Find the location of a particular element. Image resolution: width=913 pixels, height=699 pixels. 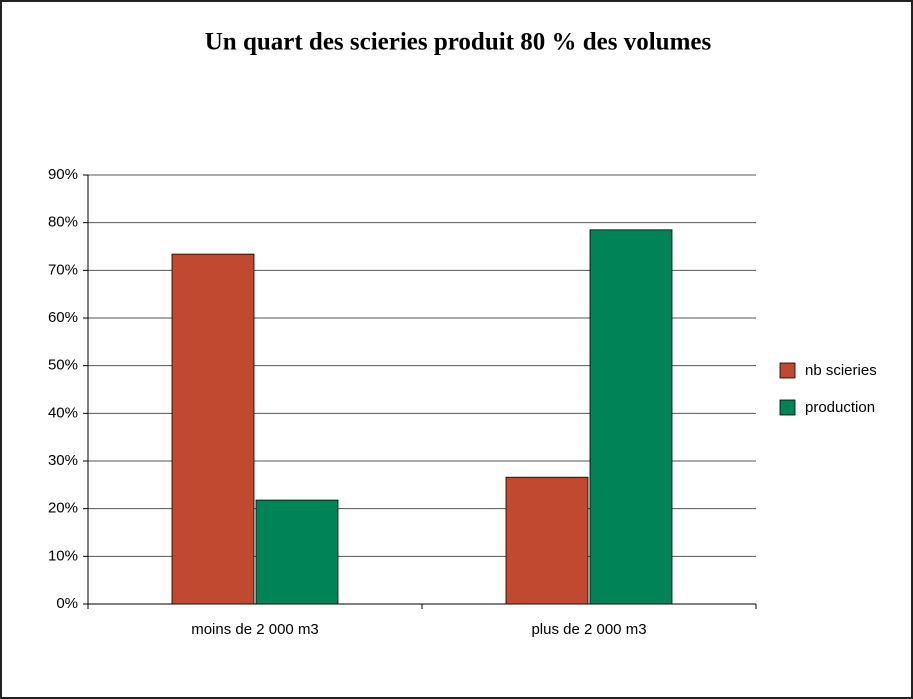

y-tick-label: 70% is located at coordinates (63, 269).